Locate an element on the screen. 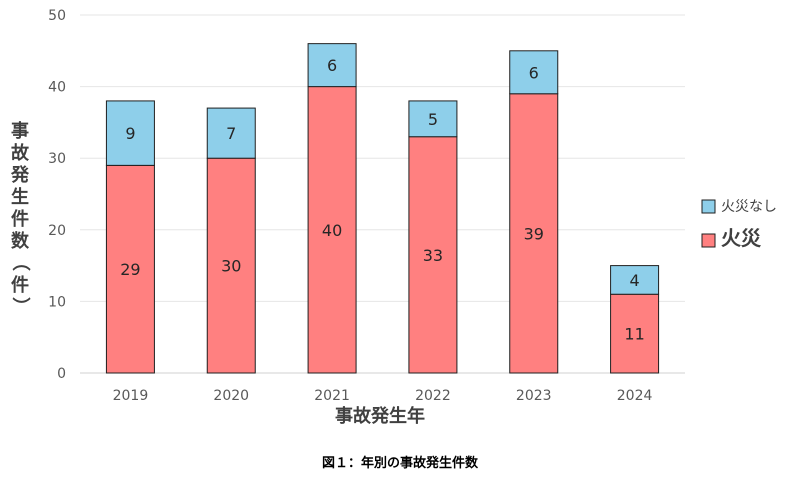 The image size is (800, 482). y-axis-title-char: 発 is located at coordinates (20, 175).